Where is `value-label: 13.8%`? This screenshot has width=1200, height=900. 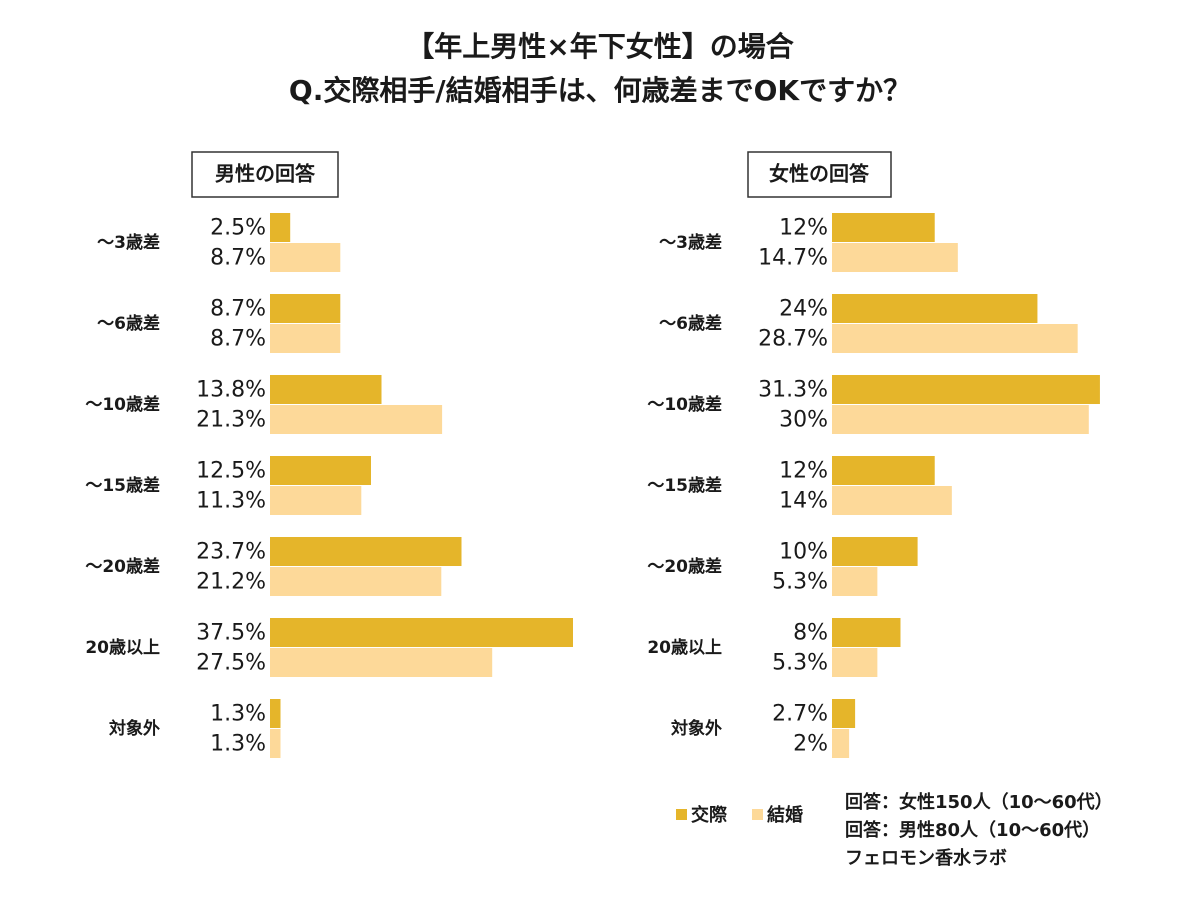
value-label: 13.8% is located at coordinates (231, 390).